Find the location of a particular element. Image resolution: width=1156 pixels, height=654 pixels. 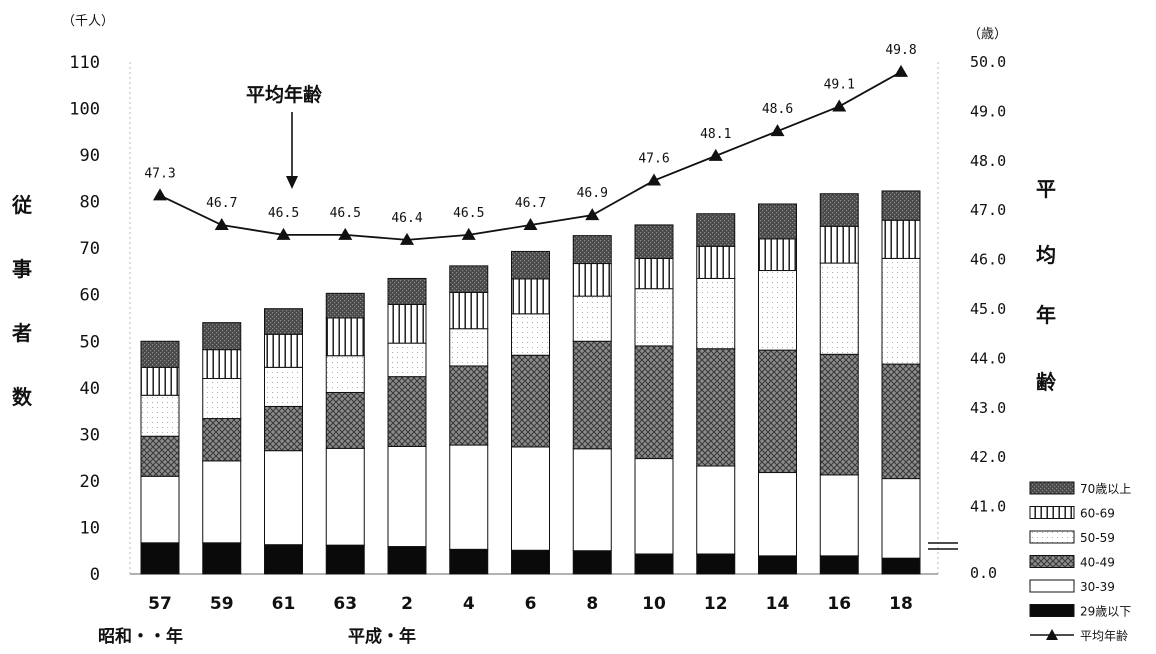

x-tick-label: 61 is located at coordinates (284, 604).